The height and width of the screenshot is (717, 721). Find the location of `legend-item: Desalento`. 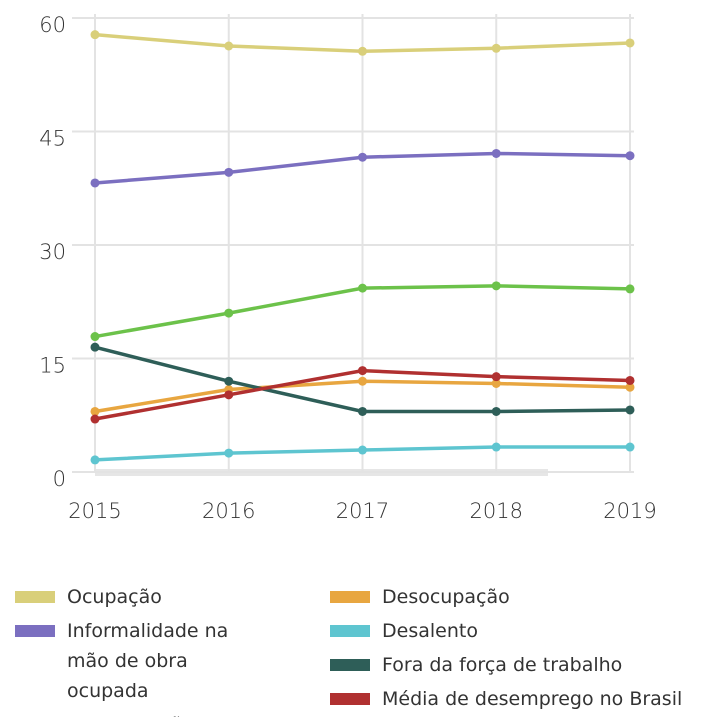

legend-item: Desalento is located at coordinates (525, 631).